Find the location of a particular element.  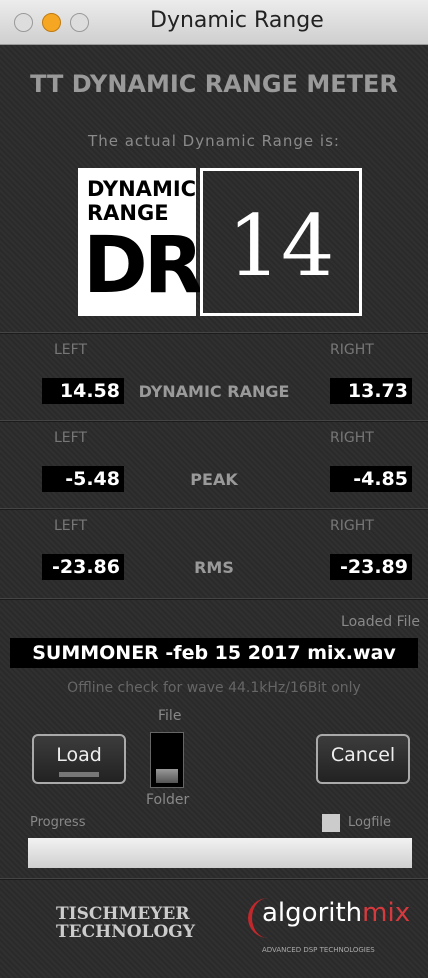

cancel-button: Cancel is located at coordinates (363, 759).